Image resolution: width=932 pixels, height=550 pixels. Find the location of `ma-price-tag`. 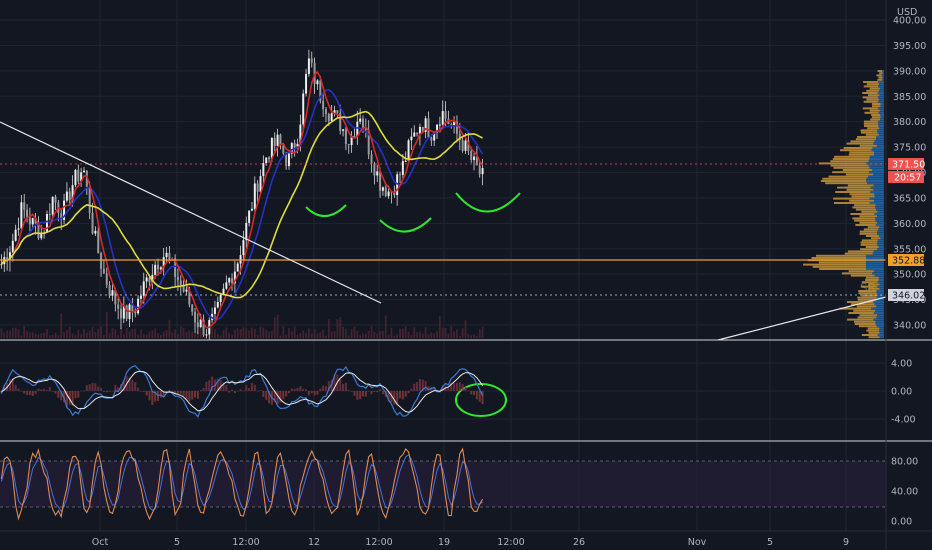

ma-price-tag is located at coordinates (906, 260).